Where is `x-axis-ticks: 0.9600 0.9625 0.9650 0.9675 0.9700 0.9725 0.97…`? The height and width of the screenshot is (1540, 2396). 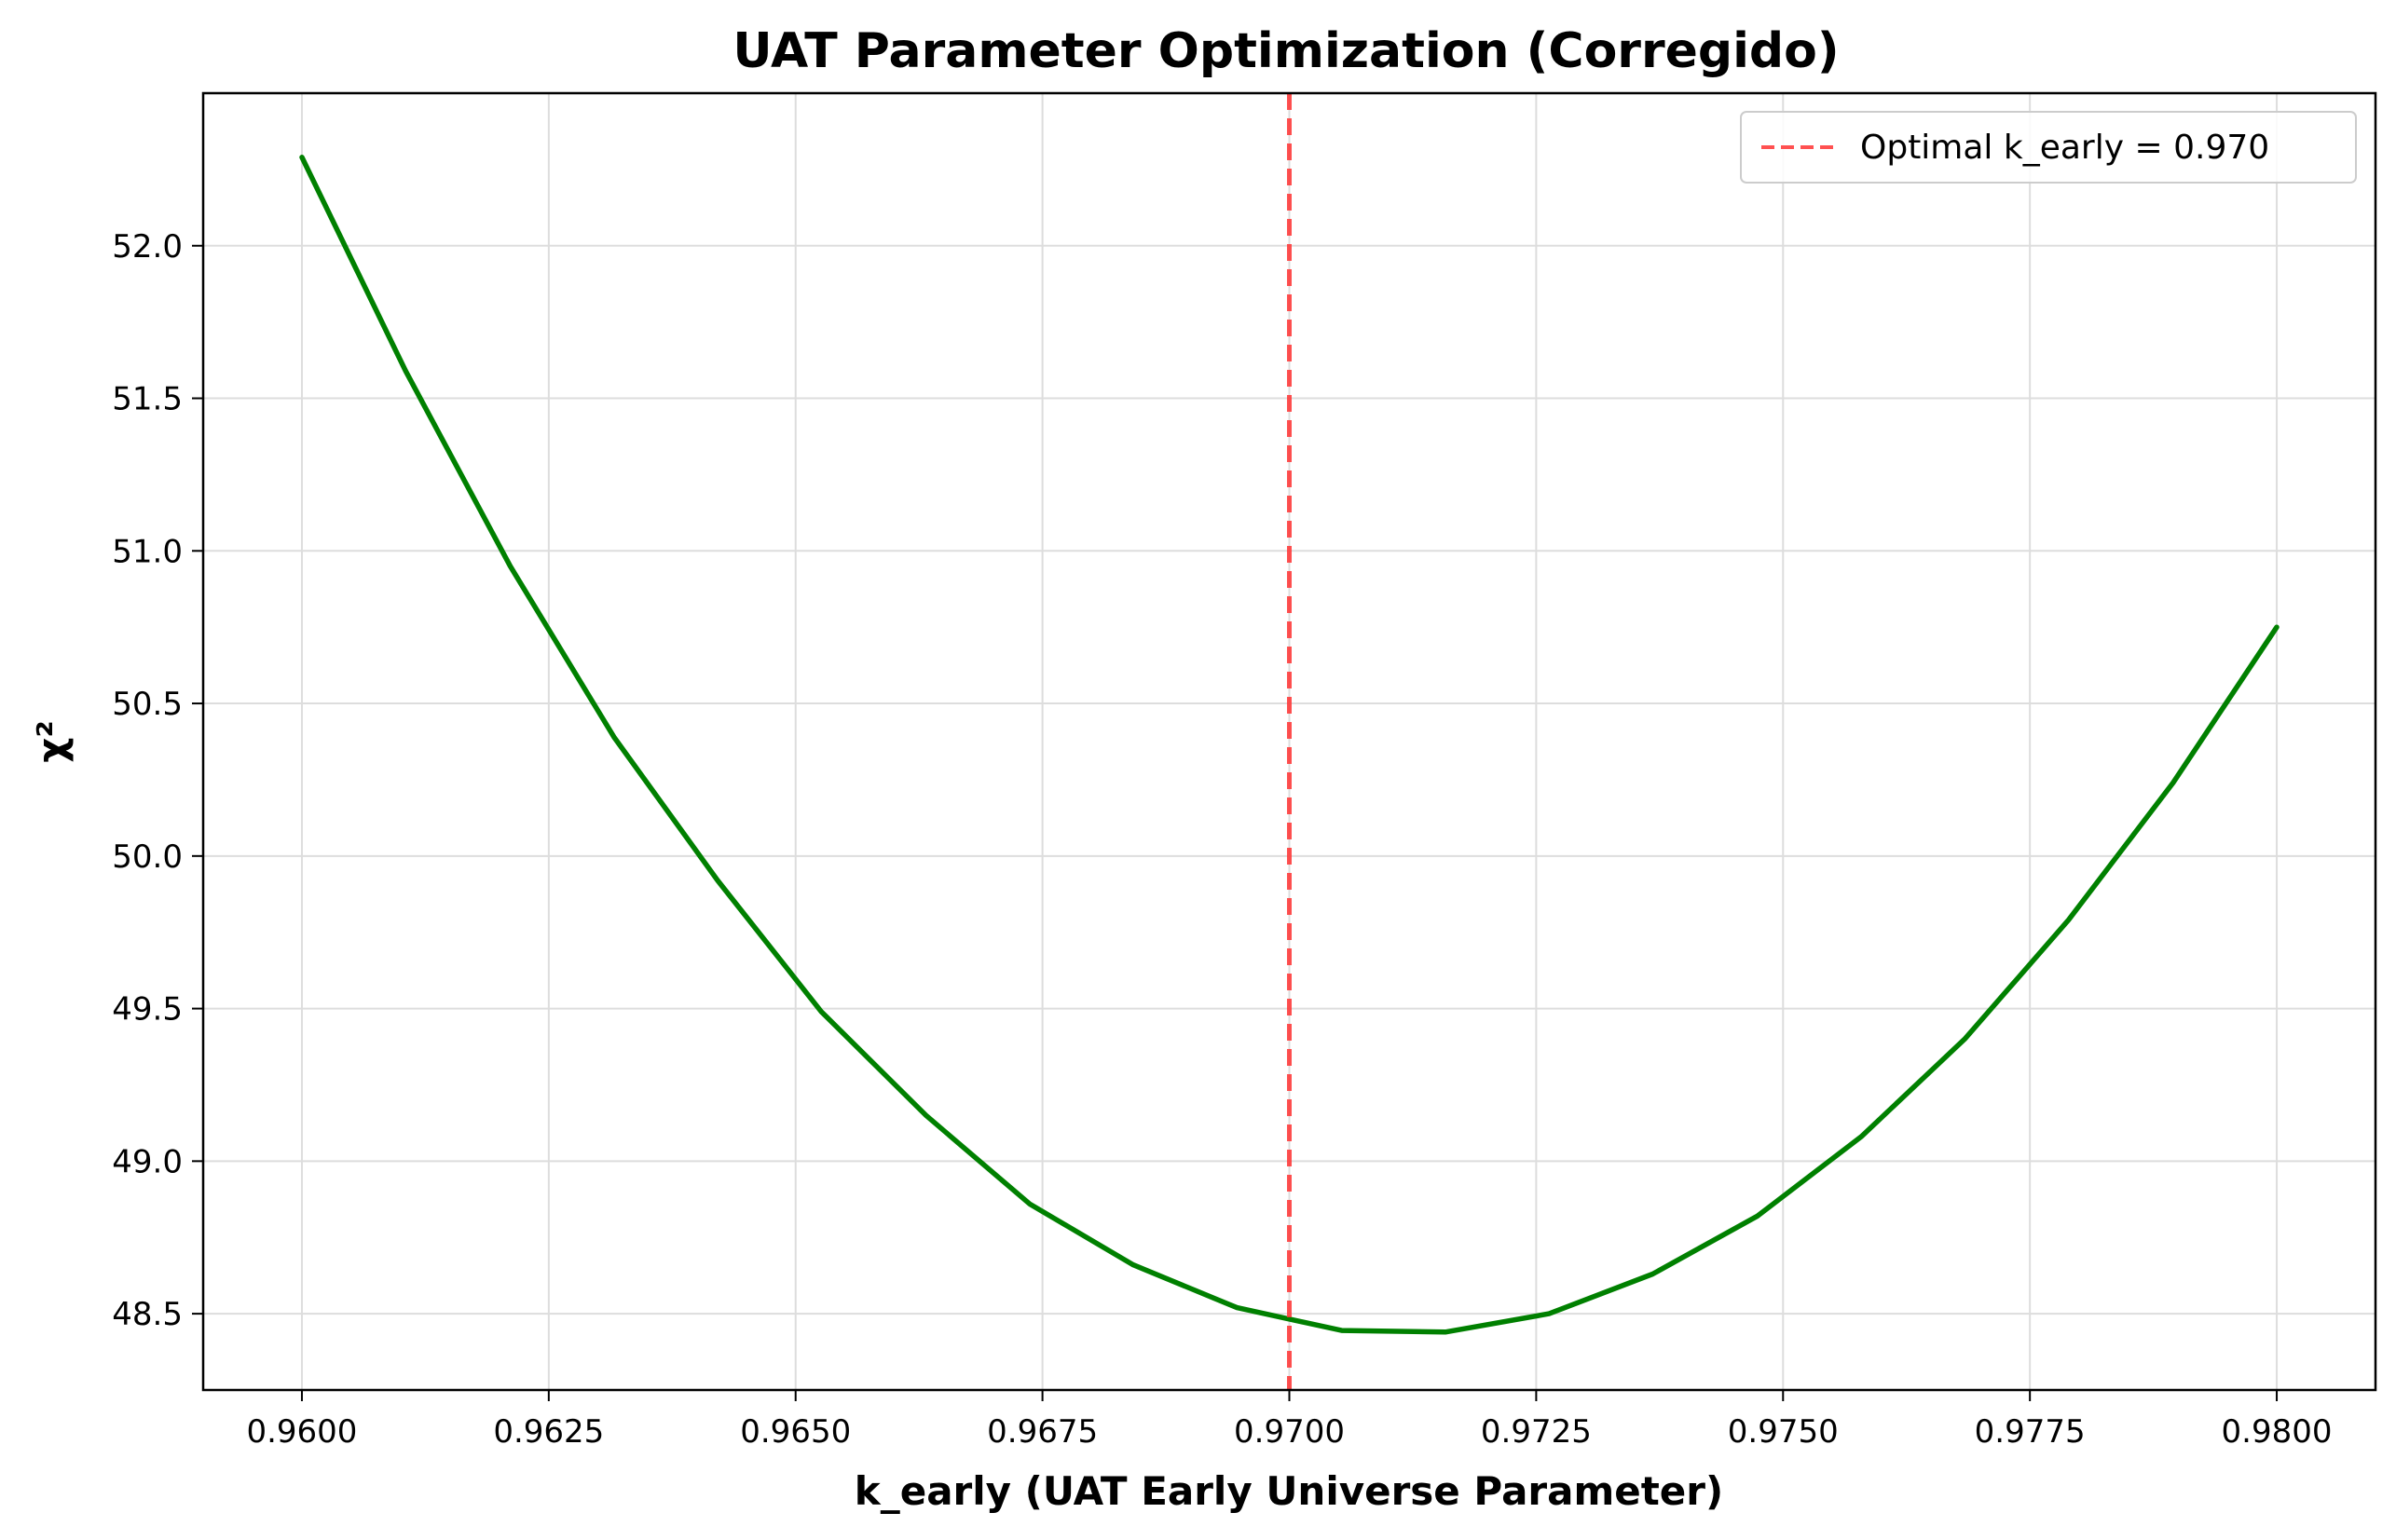
x-axis-ticks: 0.9600 0.9625 0.9650 0.9675 0.9700 0.9725 0.97… is located at coordinates (1289, 1420).